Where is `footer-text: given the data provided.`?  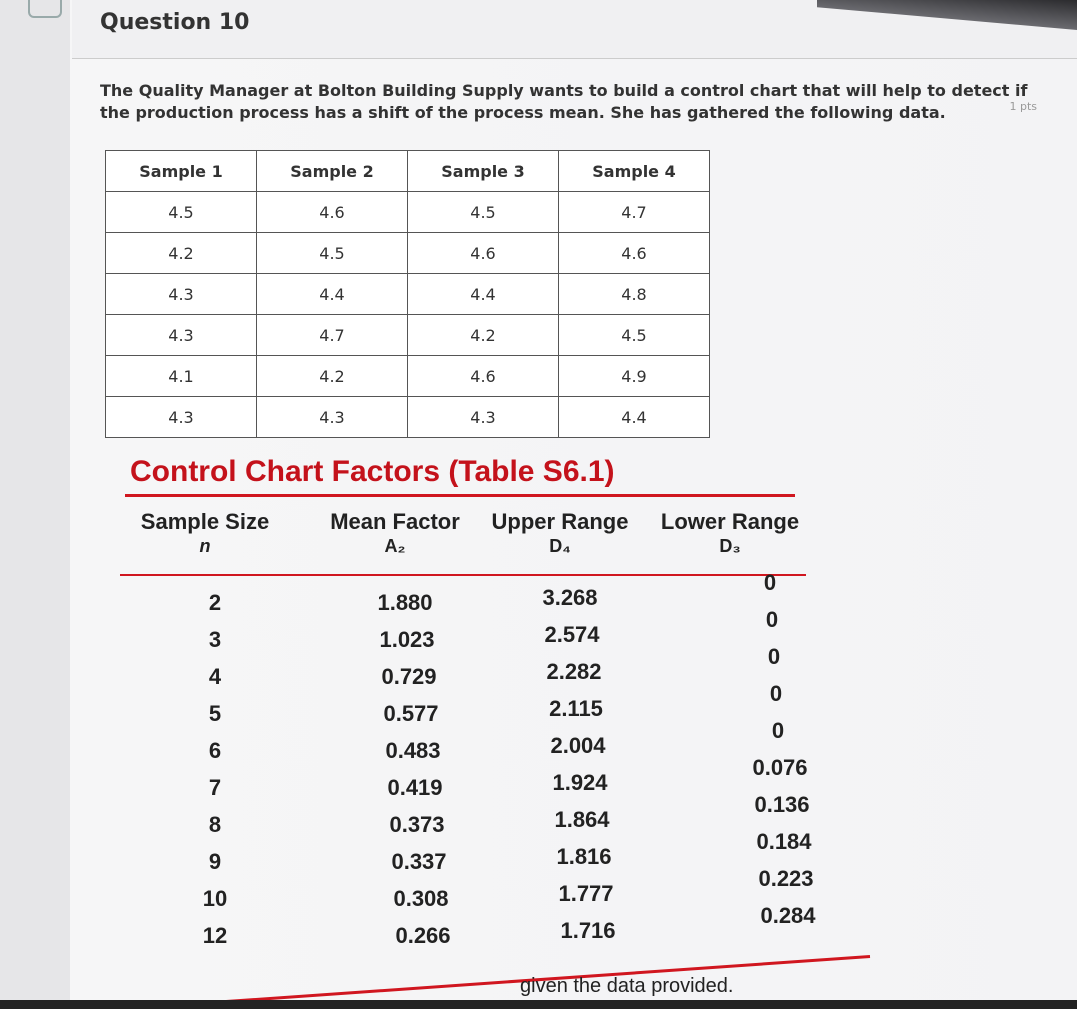
footer-text: given the data provided. is located at coordinates (627, 986).